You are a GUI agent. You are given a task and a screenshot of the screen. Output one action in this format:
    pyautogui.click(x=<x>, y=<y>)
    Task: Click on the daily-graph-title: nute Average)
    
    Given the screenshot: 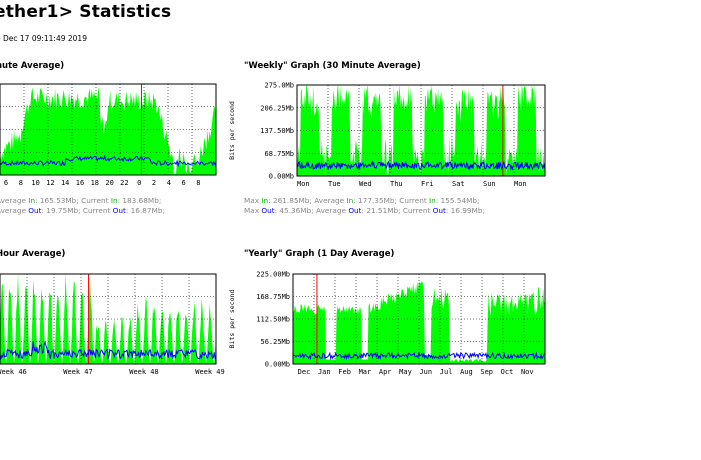 What is the action you would take?
    pyautogui.click(x=32, y=66)
    